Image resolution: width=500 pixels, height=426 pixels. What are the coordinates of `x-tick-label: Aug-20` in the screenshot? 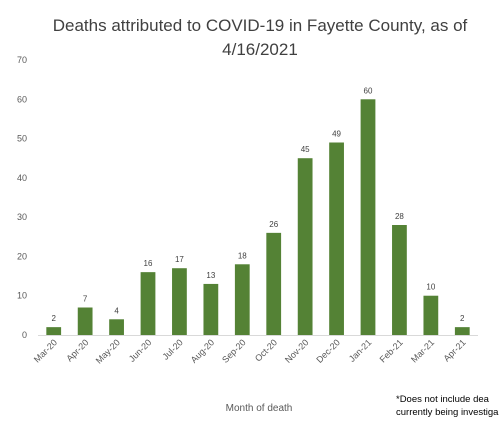 It's located at (203, 351).